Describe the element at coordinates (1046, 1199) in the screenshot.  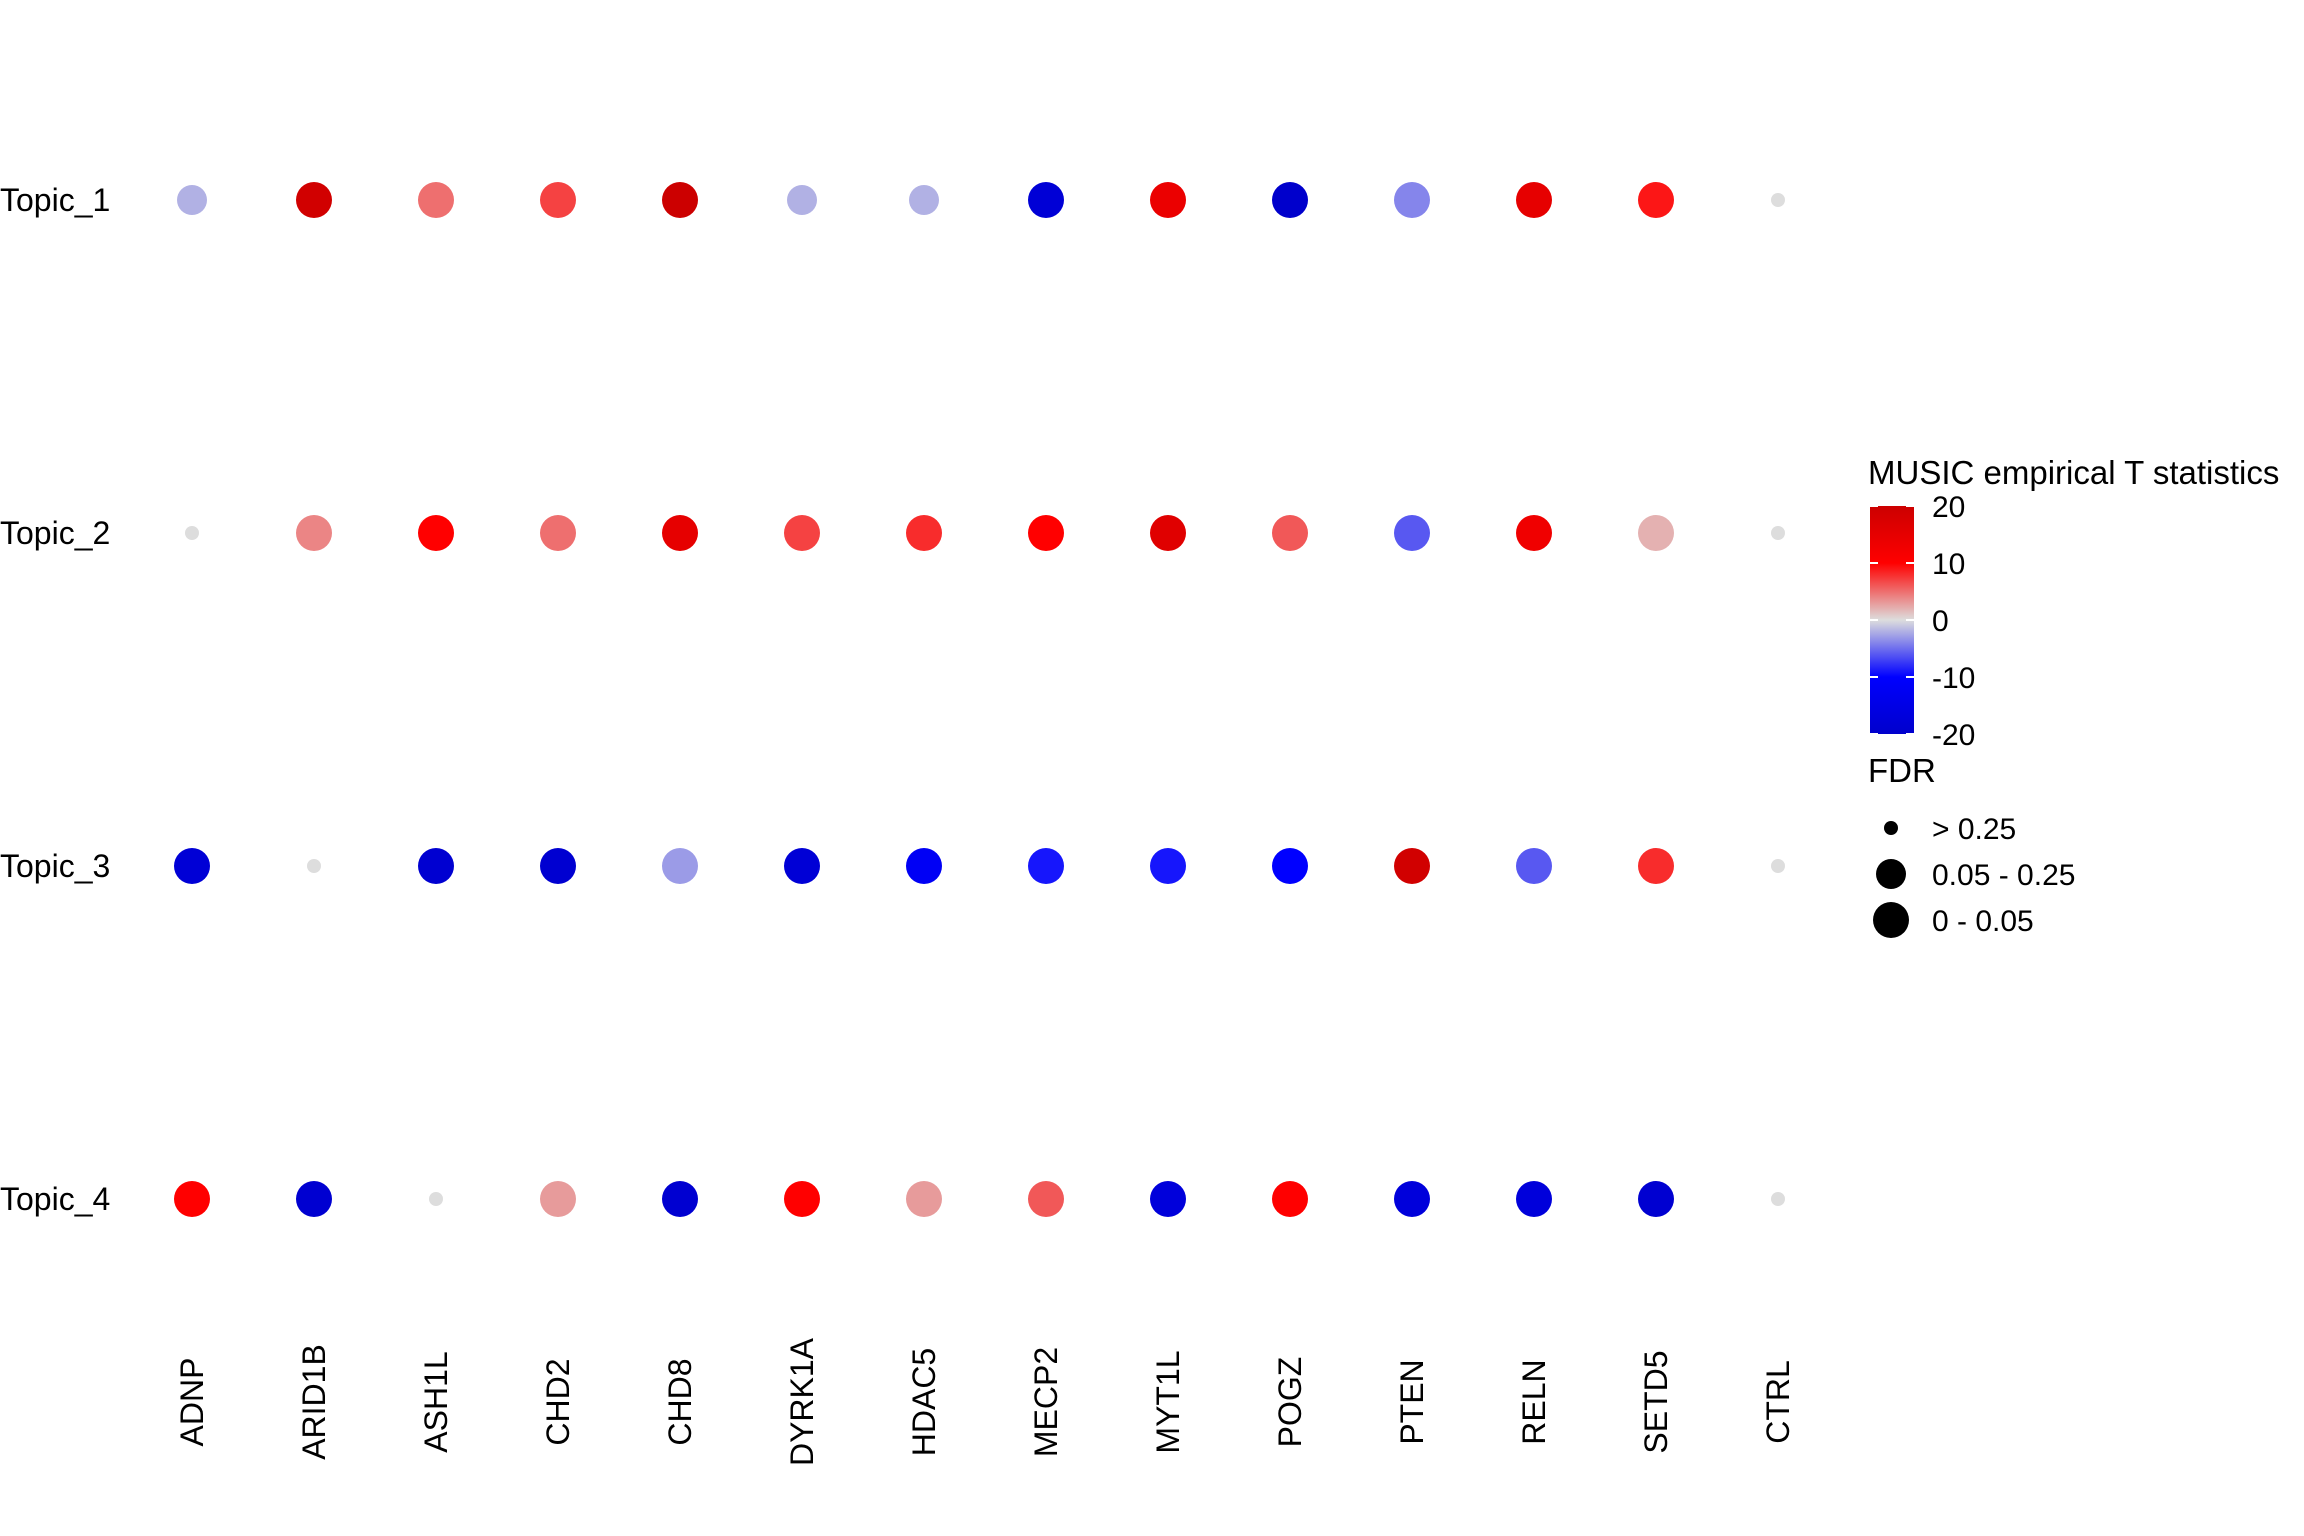
I see `dot-topic_4-mecp2` at that location.